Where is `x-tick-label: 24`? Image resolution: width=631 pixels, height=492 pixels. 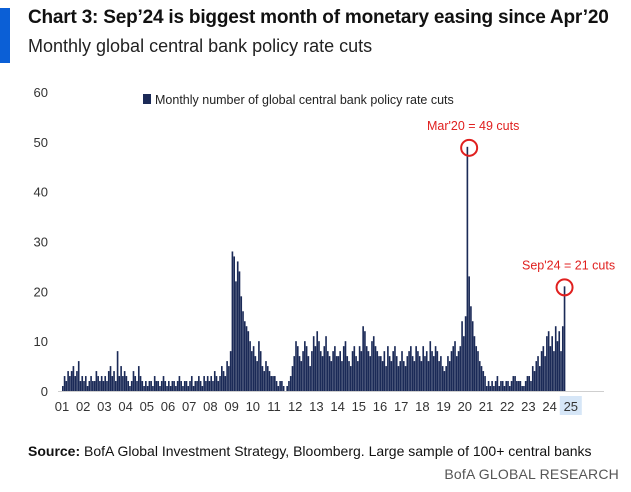 x-tick-label: 24 is located at coordinates (549, 406).